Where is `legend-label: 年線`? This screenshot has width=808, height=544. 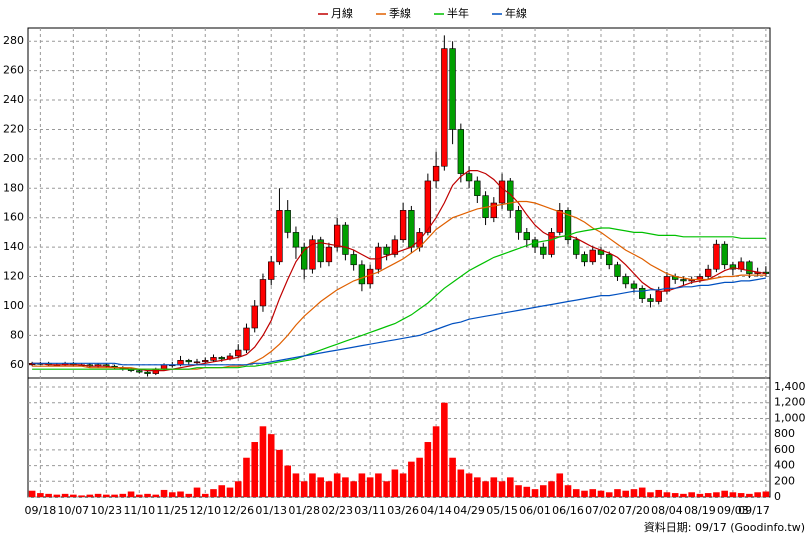
legend-label: 年線 is located at coordinates (516, 13).